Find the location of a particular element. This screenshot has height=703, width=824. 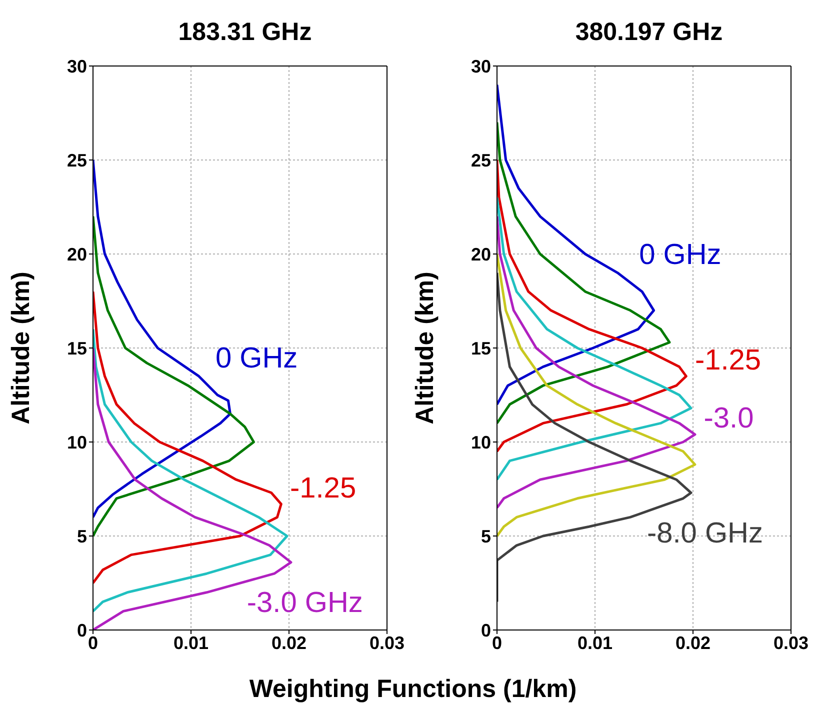

series-label: -3.0 is located at coordinates (729, 418).